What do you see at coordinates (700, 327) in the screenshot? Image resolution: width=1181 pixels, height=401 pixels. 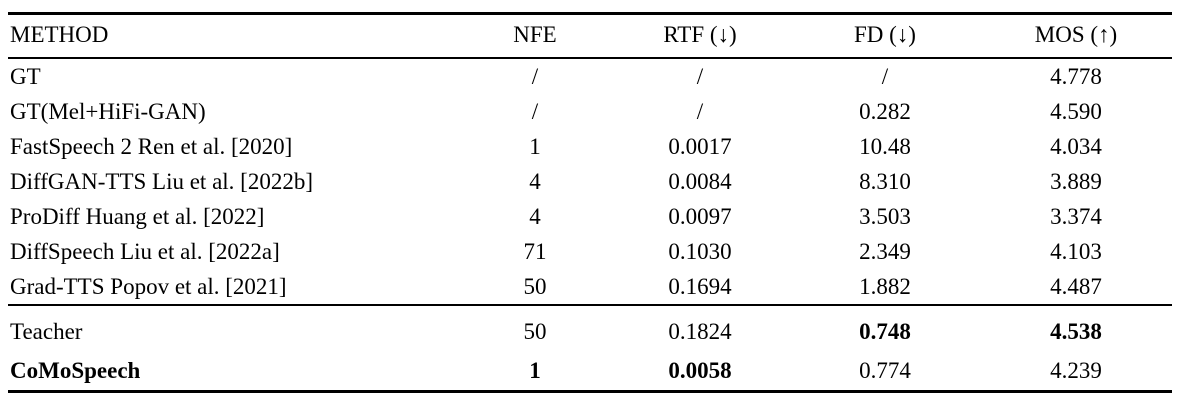 I see `cell-rtf: 0.1824` at bounding box center [700, 327].